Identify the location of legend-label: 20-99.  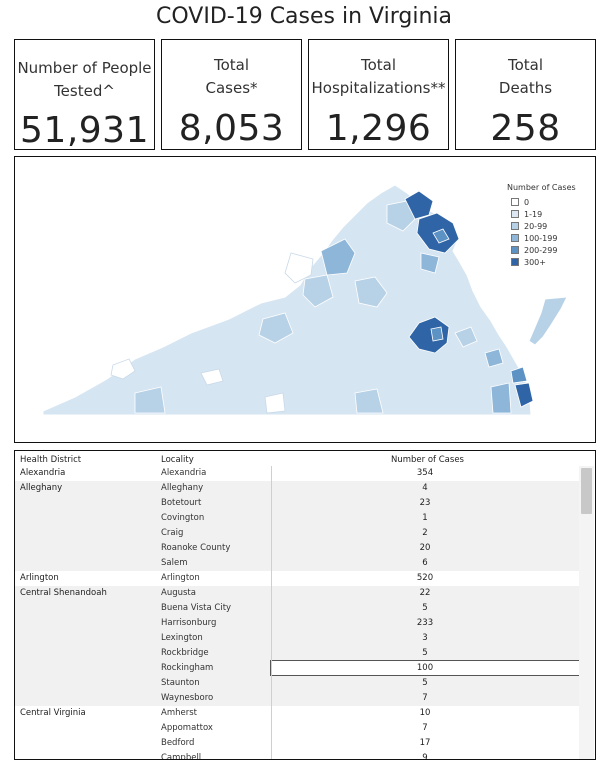
(536, 226).